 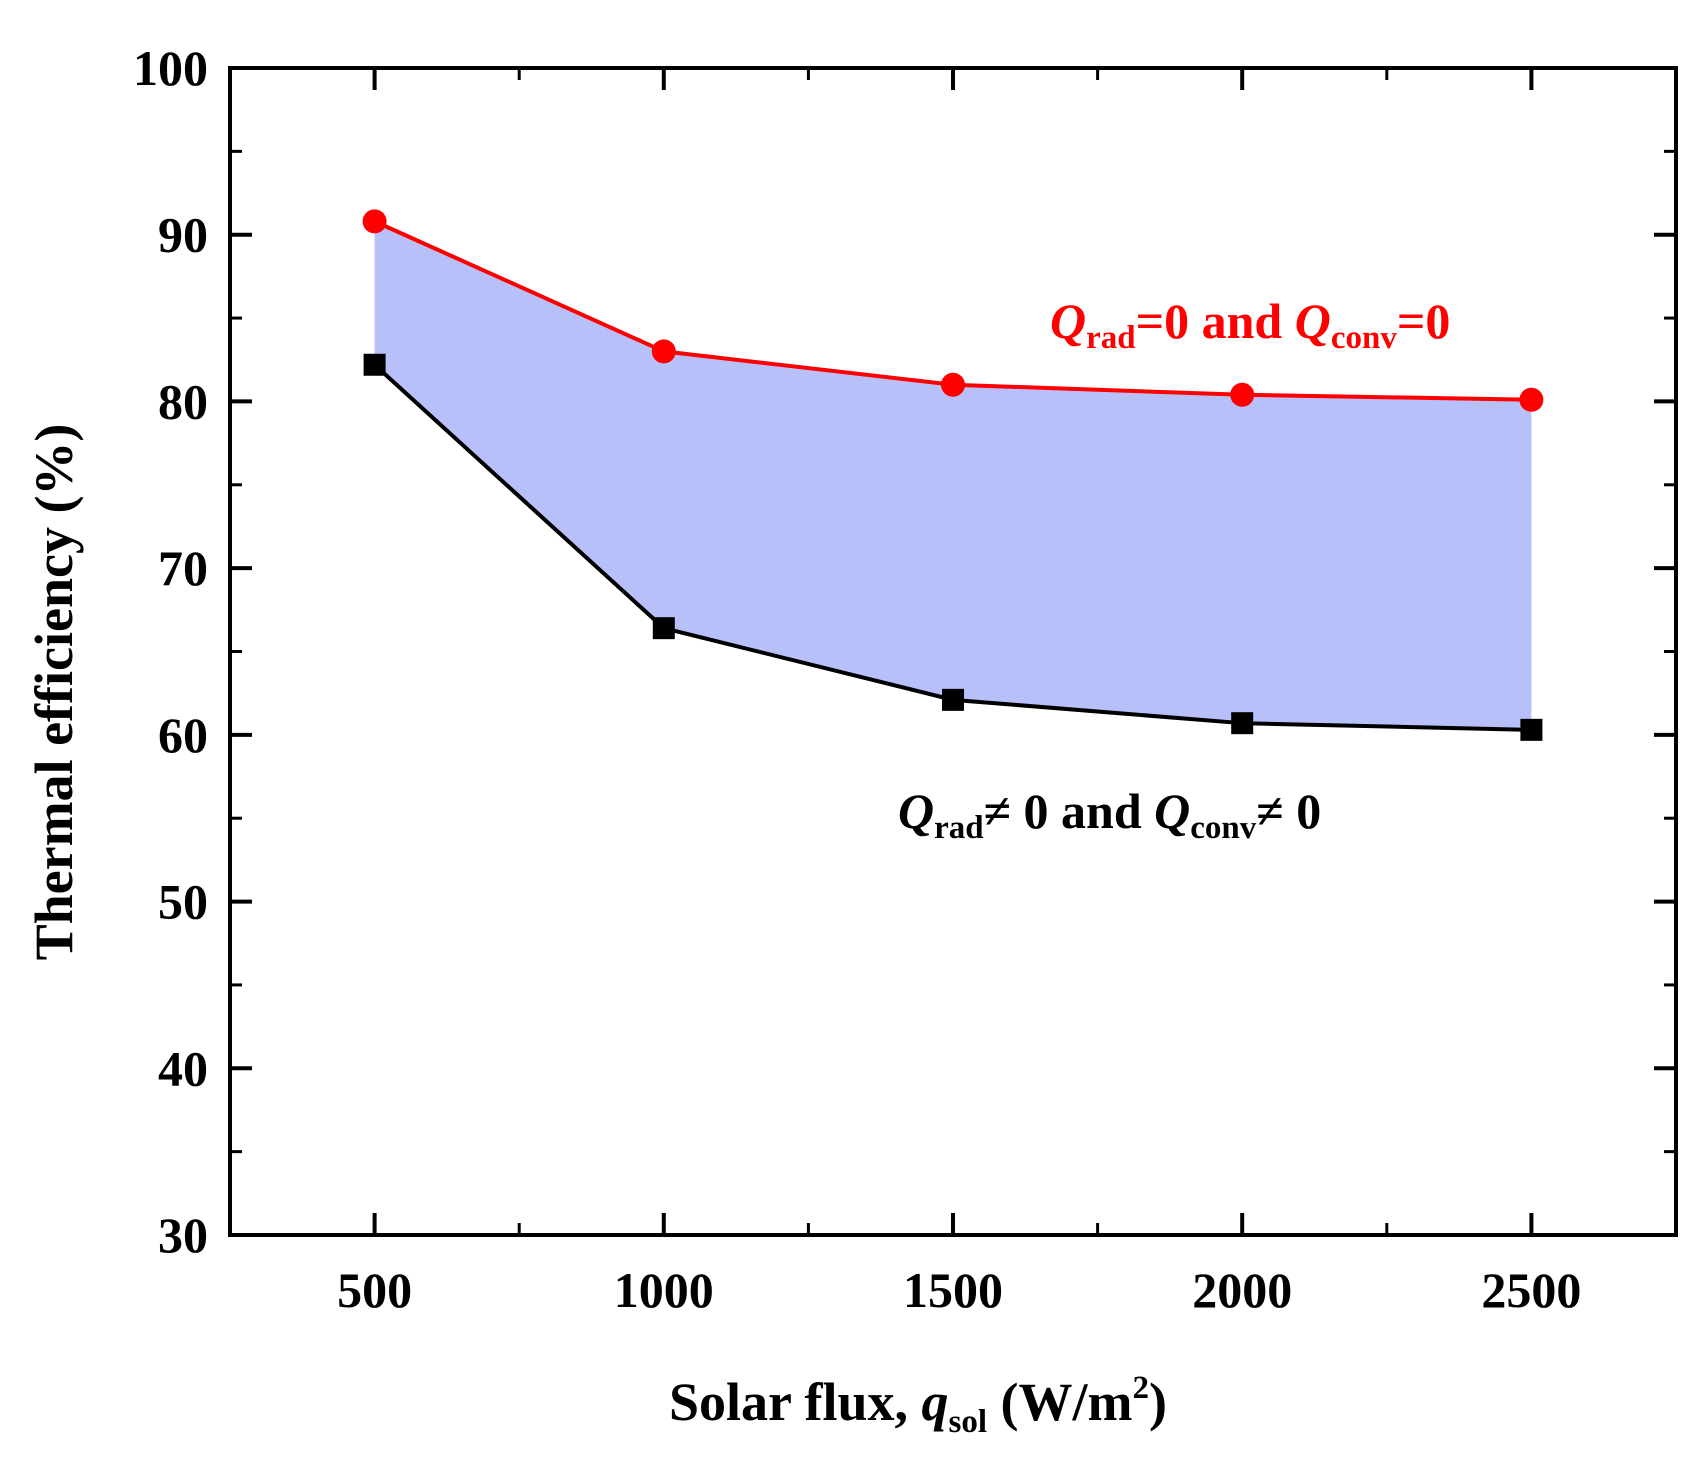 What do you see at coordinates (183, 1235) in the screenshot?
I see `y-tick-label-0: 30` at bounding box center [183, 1235].